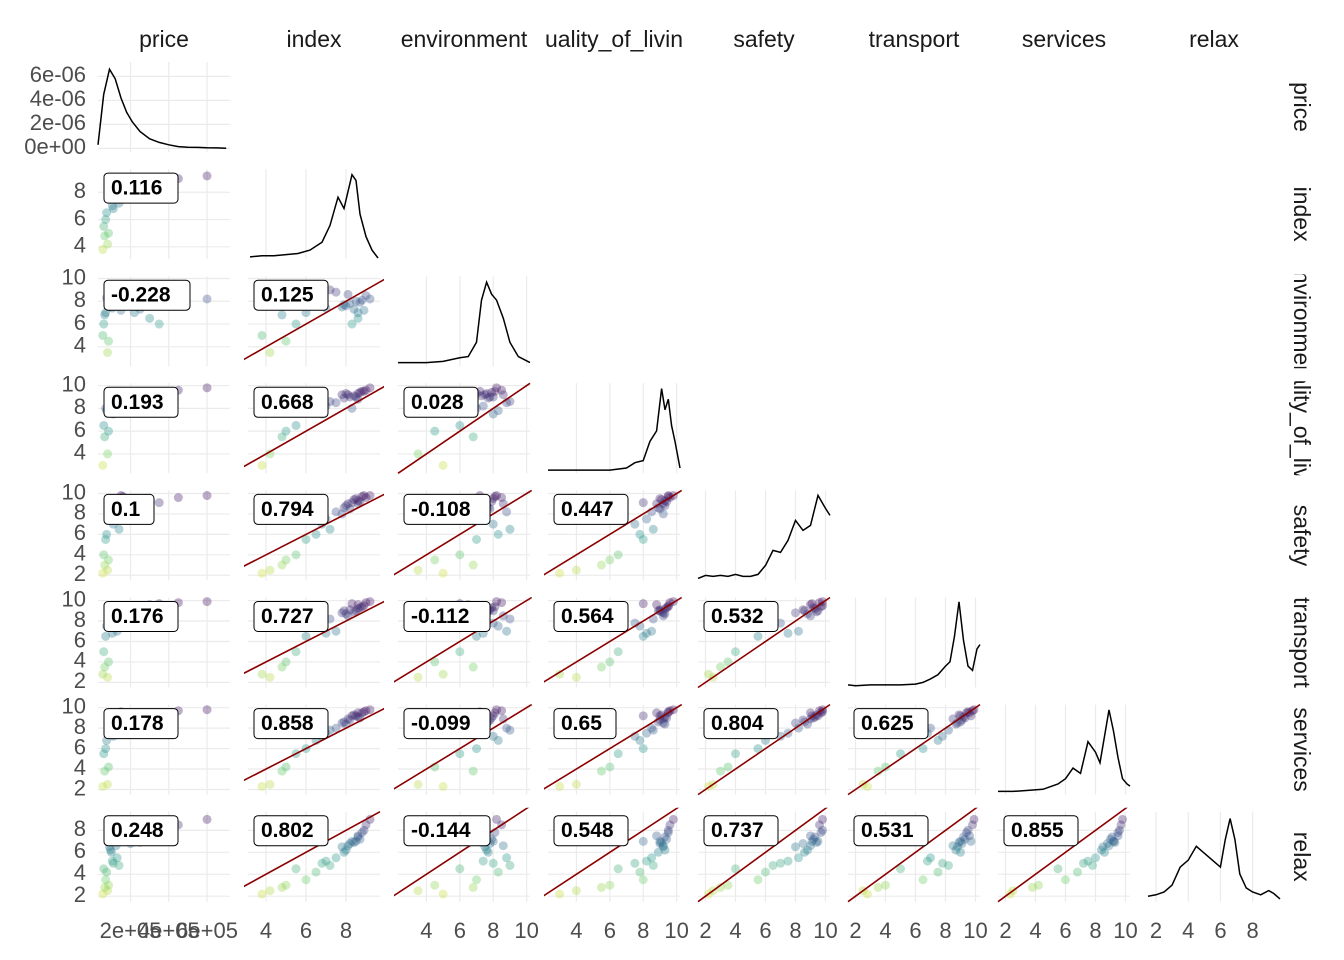 The image size is (1344, 960). I want to click on y-tick-label: 8, so click(80, 190).